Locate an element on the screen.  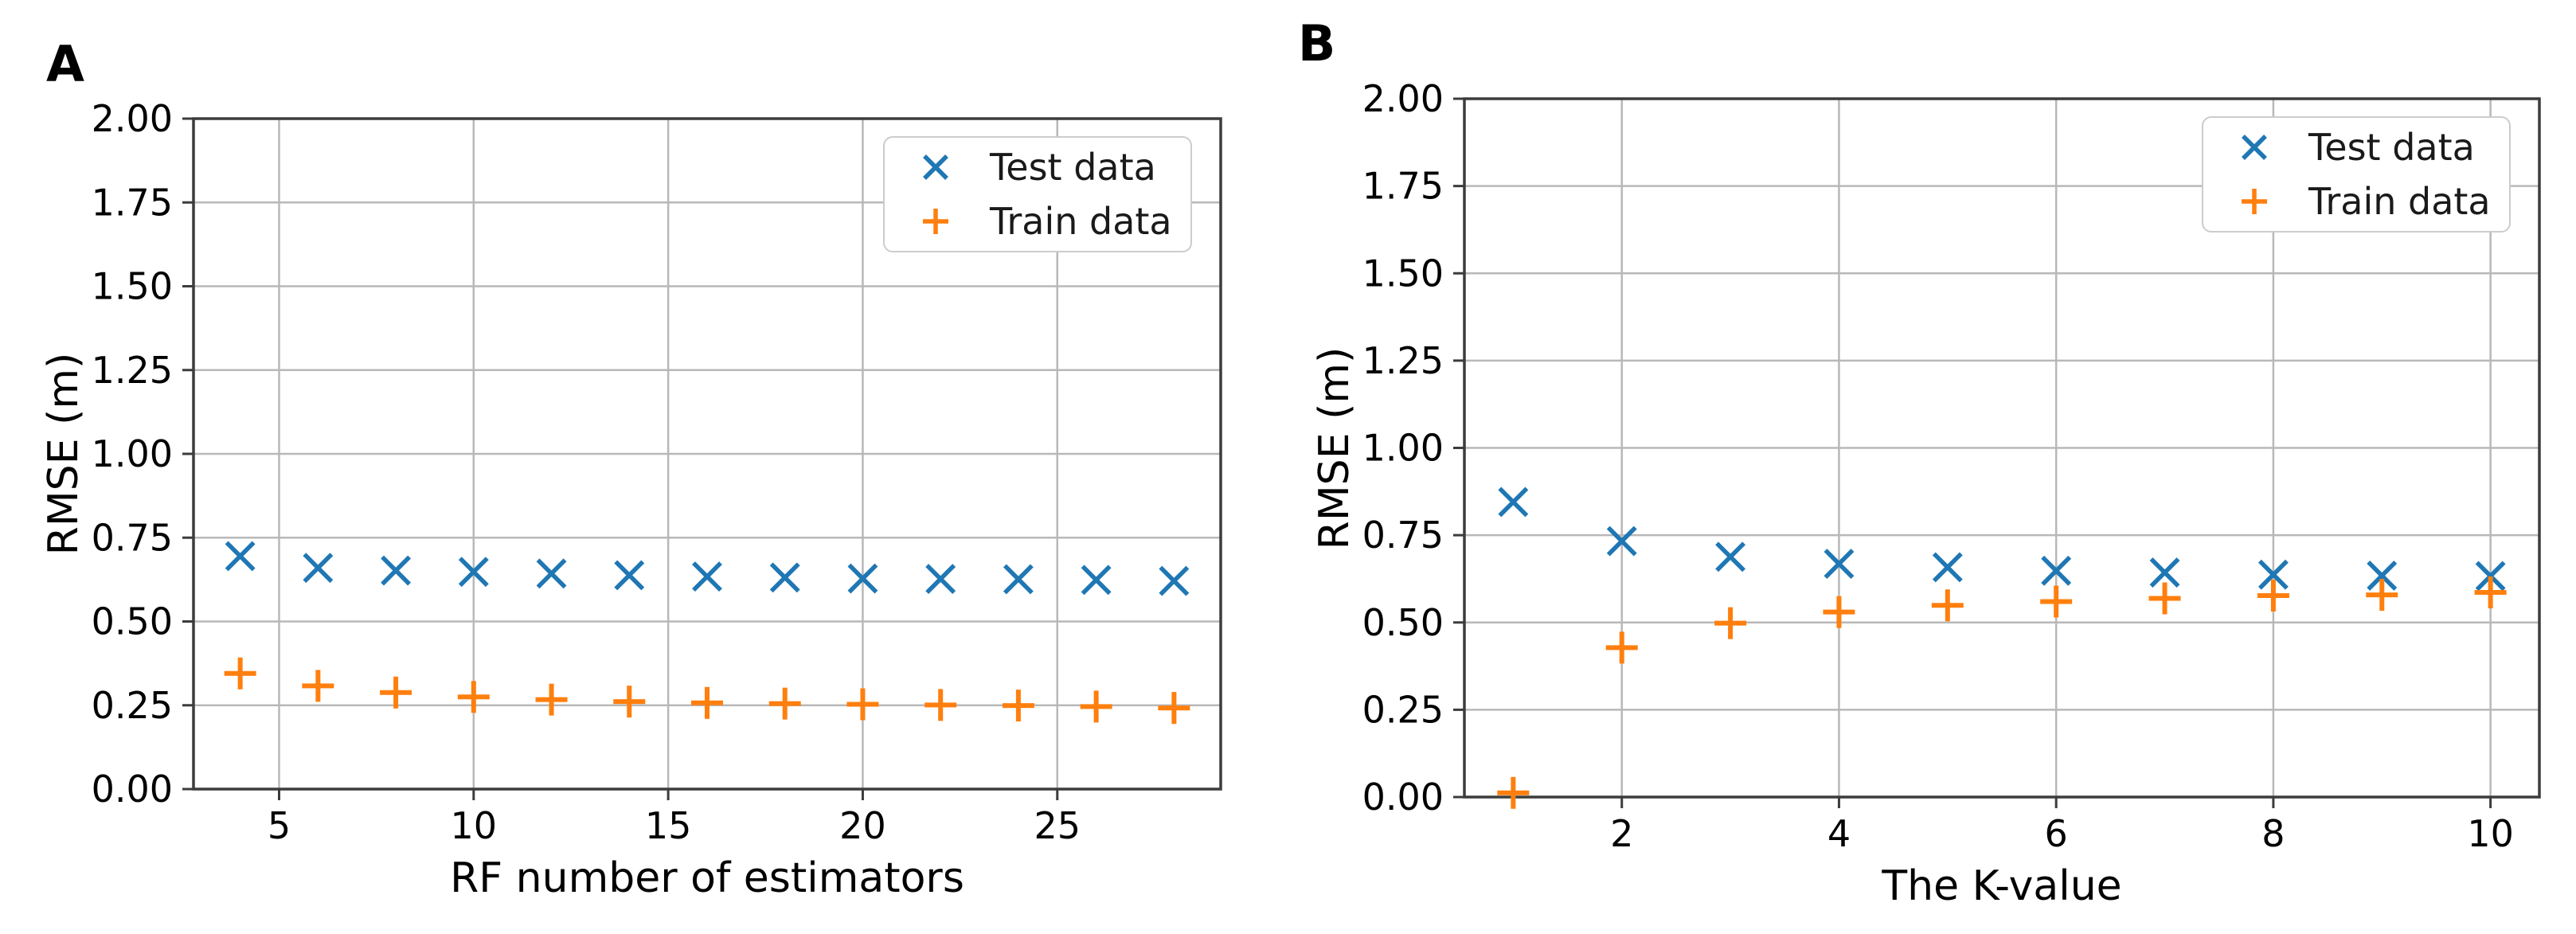
y-axis-label-b: RMSE (m) is located at coordinates (1335, 447).